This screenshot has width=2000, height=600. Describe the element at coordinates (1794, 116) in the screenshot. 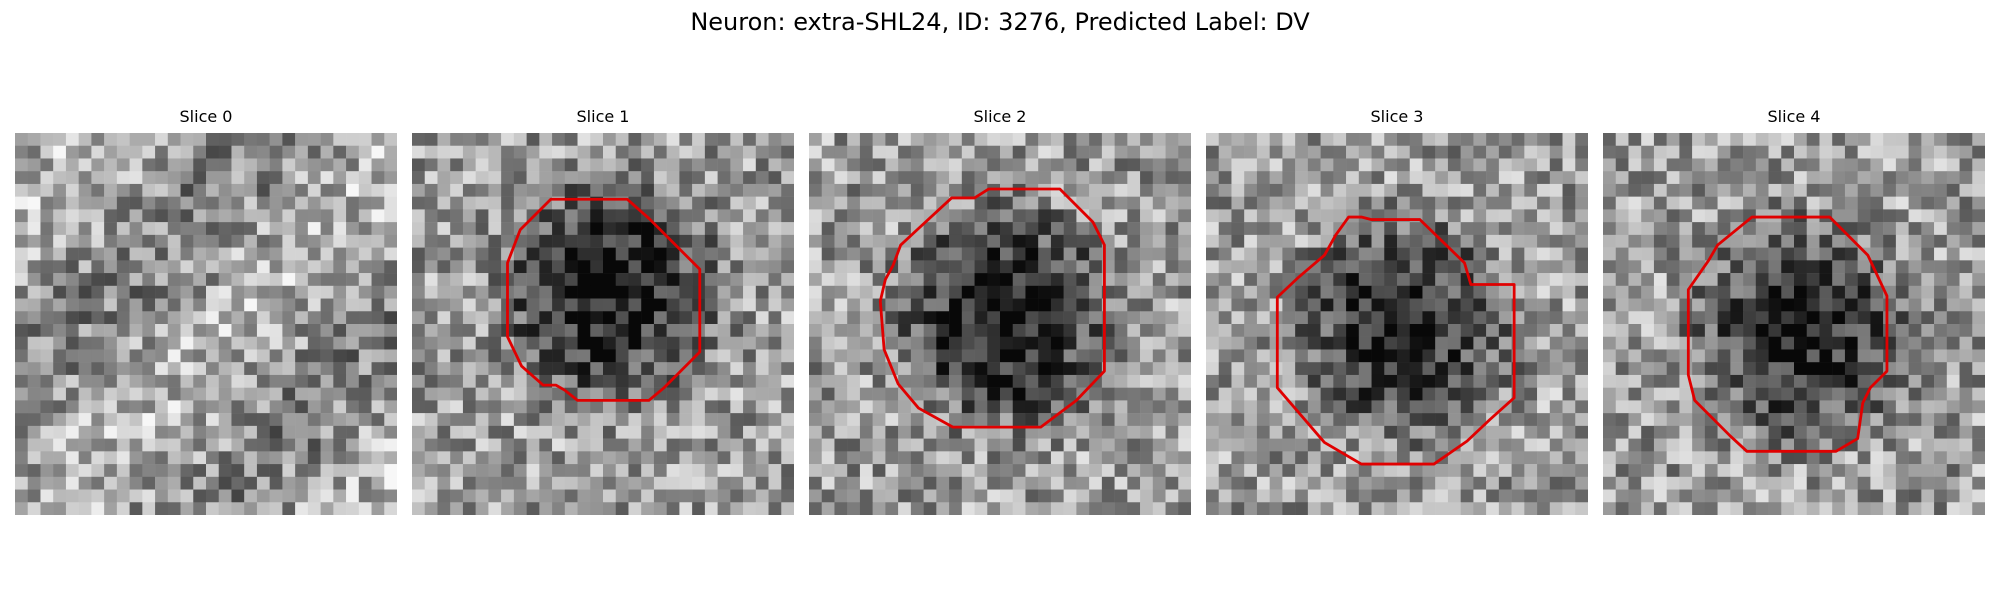

I see `slice-title: Slice 4` at that location.